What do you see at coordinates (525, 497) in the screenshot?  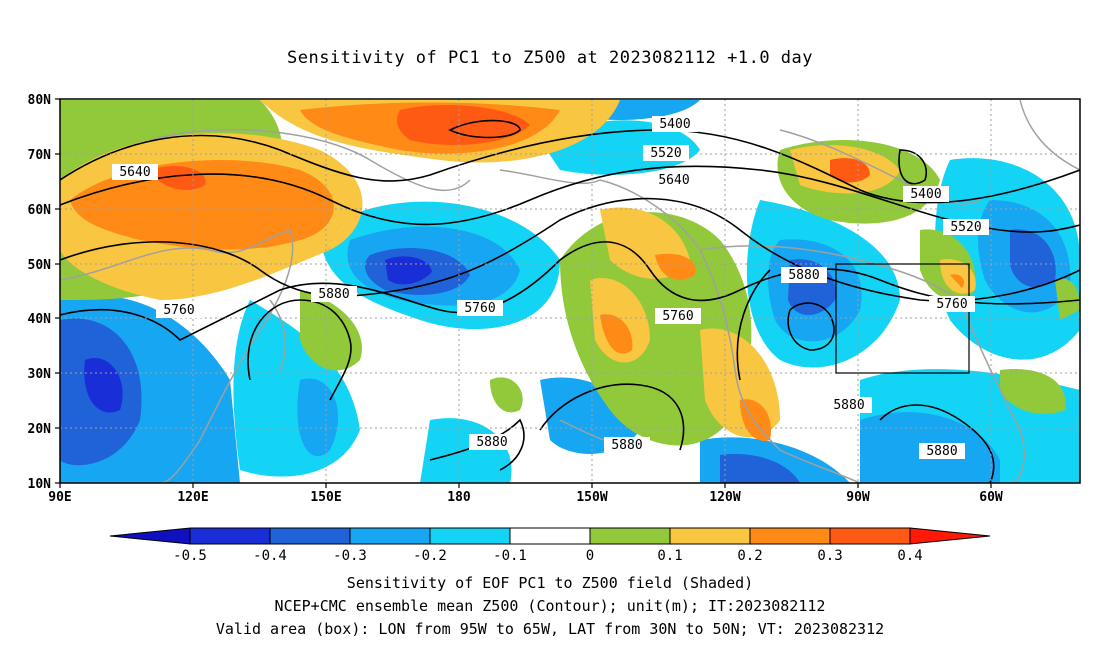 I see `longitude-labels: 90E 120E 150E 180 150W 120W 90W 60W` at bounding box center [525, 497].